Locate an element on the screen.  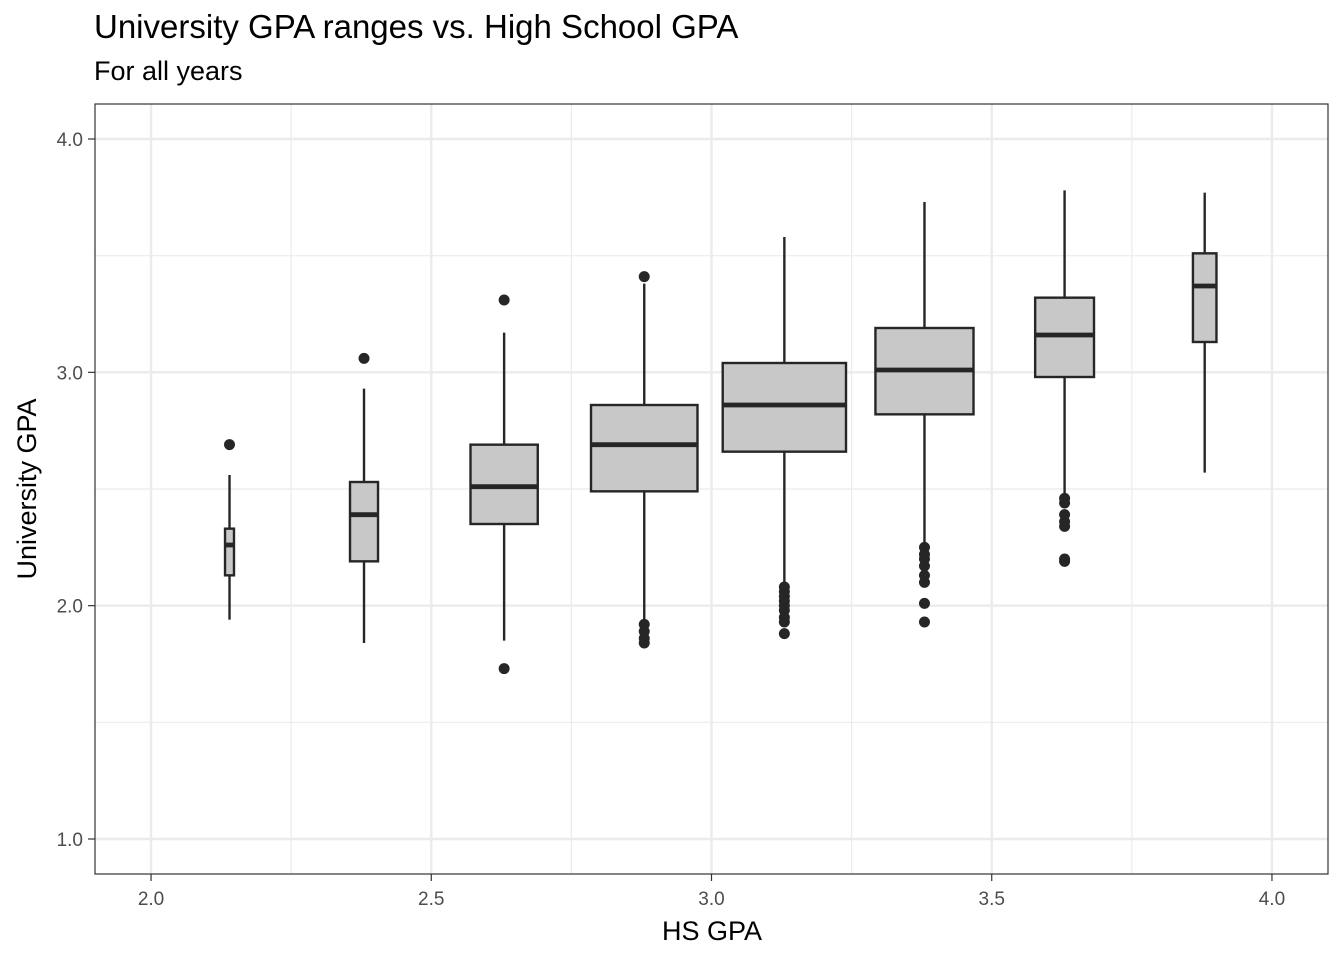
x-axis-title: HS GPA is located at coordinates (712, 931).